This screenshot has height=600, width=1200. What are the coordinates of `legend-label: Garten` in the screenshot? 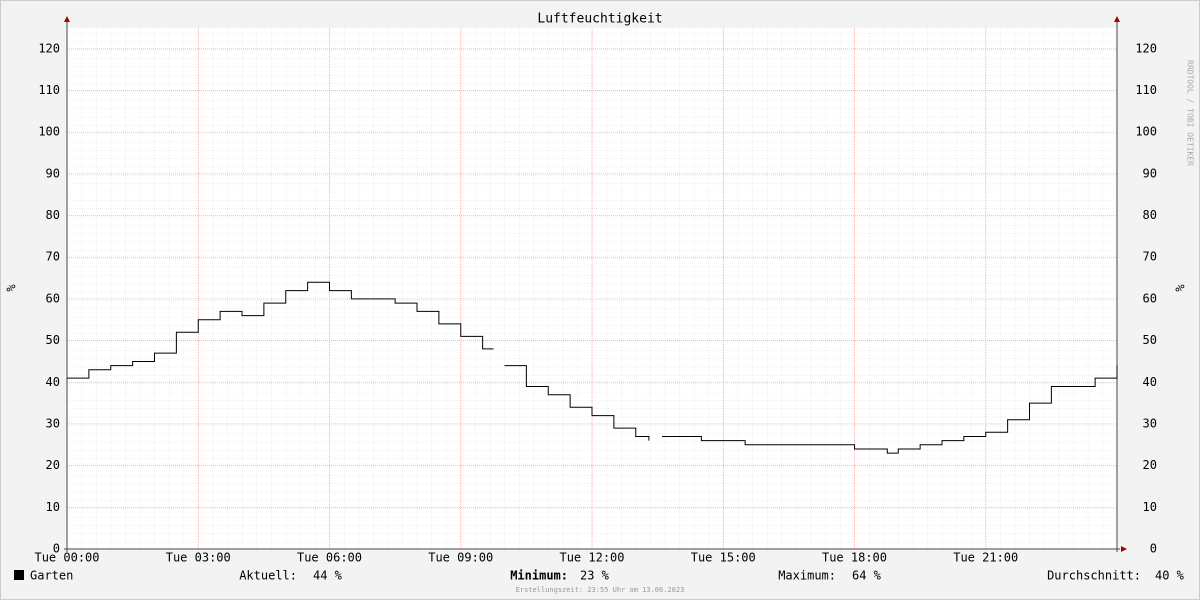 It's located at (51, 576).